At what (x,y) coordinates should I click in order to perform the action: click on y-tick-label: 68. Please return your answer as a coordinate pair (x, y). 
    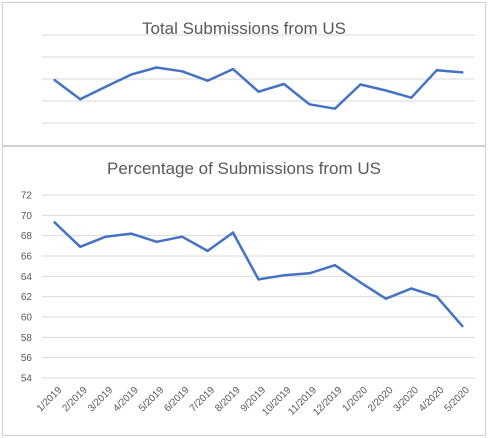
    Looking at the image, I should click on (27, 236).